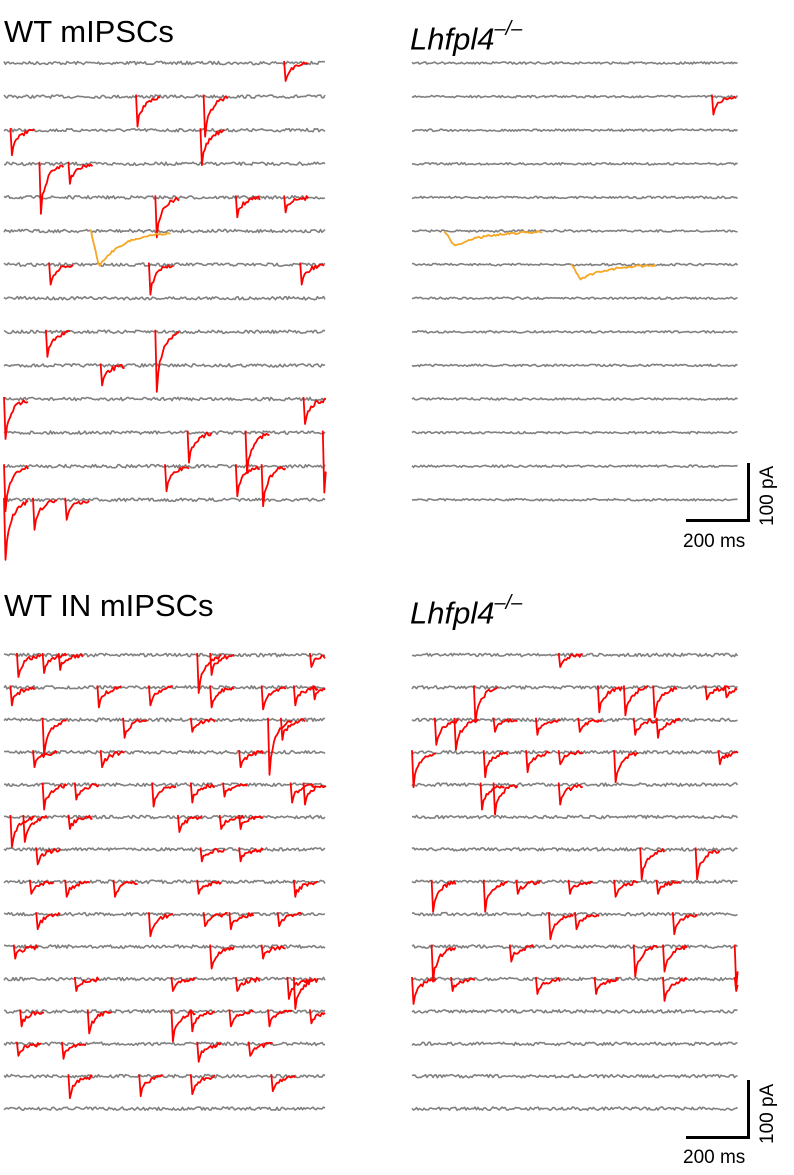 The image size is (794, 1175). I want to click on panel-title-wt-in-mipscs: WT IN mIPSCs, so click(109, 605).